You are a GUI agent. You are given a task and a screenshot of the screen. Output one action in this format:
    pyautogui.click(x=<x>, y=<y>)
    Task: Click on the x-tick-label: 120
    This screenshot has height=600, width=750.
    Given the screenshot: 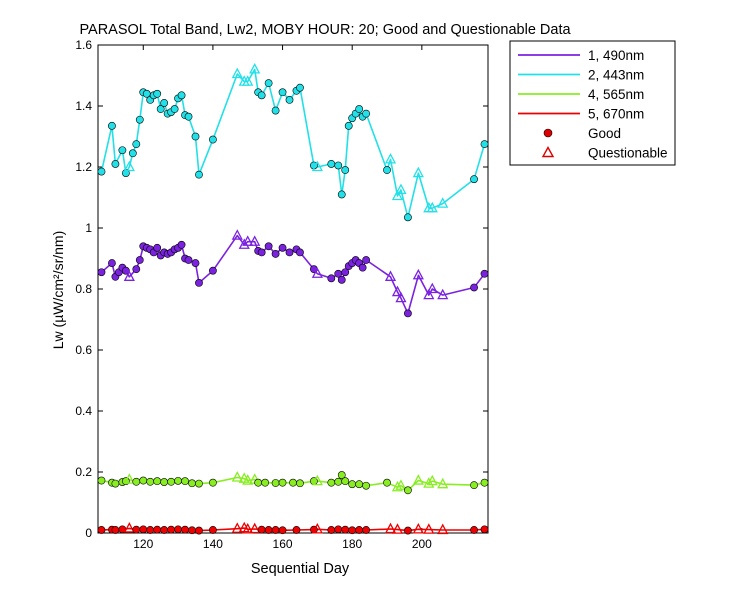 What is the action you would take?
    pyautogui.click(x=143, y=544)
    